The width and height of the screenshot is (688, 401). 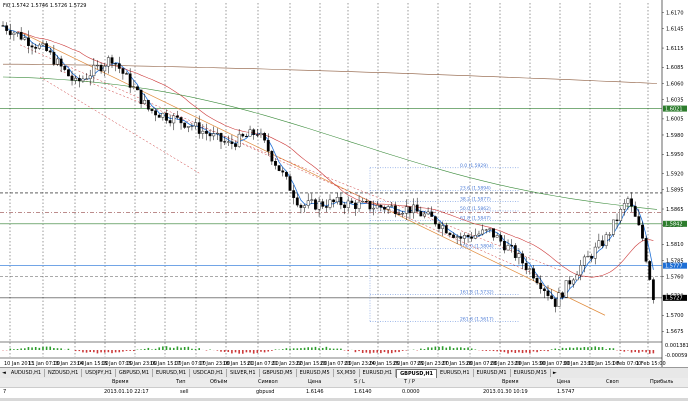 What do you see at coordinates (347, 372) in the screenshot?
I see `tab-sx-m30: SX,M30` at bounding box center [347, 372].